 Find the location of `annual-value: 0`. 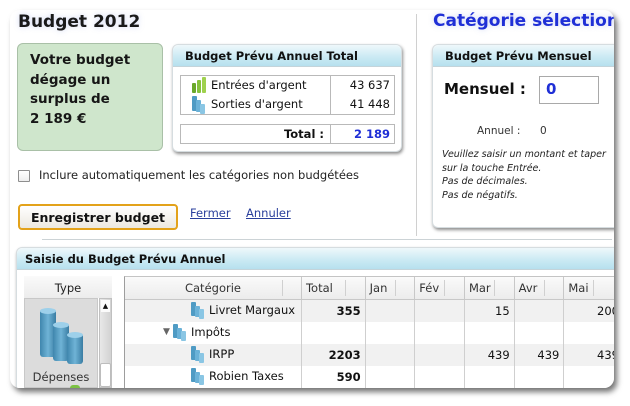

annual-value: 0 is located at coordinates (543, 131).